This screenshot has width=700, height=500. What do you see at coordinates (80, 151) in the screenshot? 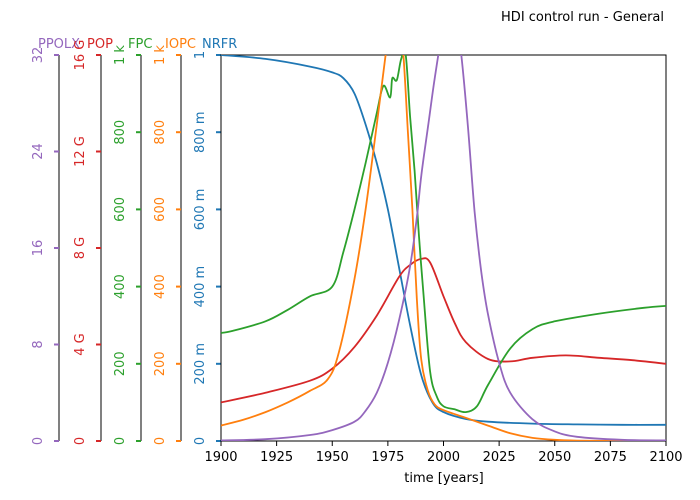
I see `y-tick-label-pop: 12 G` at bounding box center [80, 151].